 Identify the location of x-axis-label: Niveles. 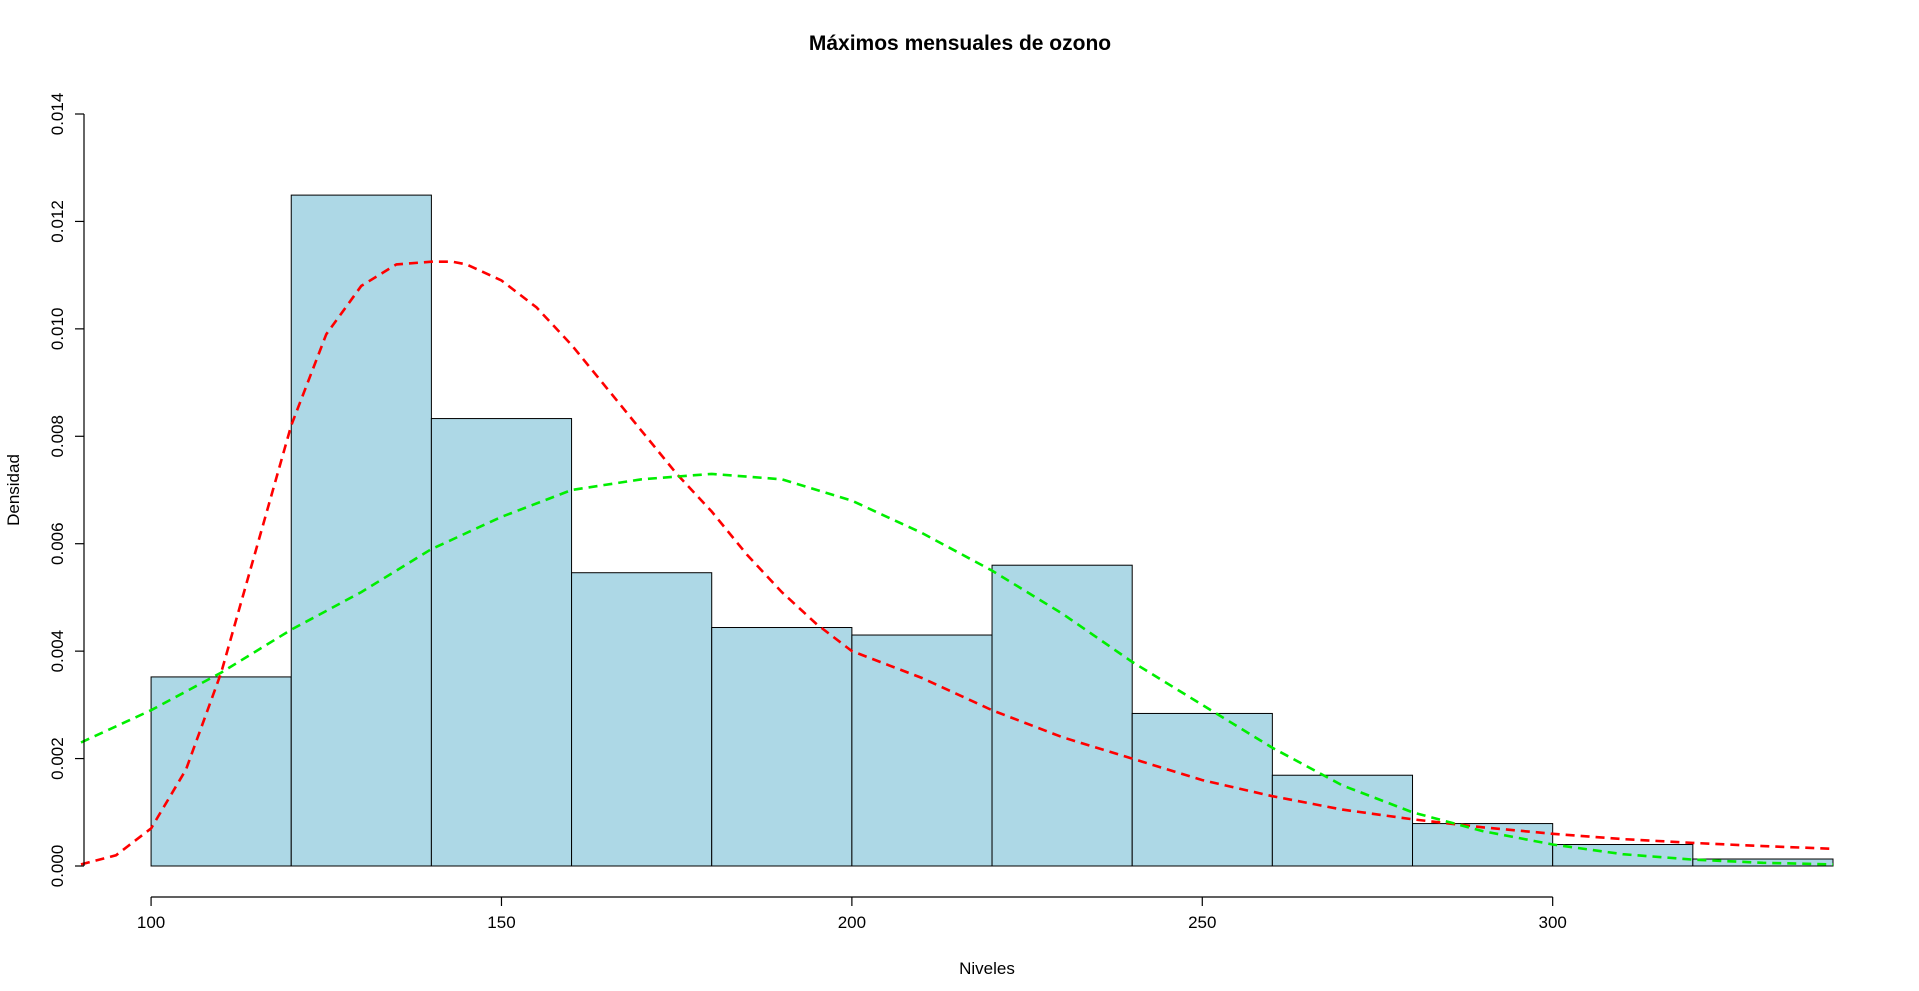
(987, 968).